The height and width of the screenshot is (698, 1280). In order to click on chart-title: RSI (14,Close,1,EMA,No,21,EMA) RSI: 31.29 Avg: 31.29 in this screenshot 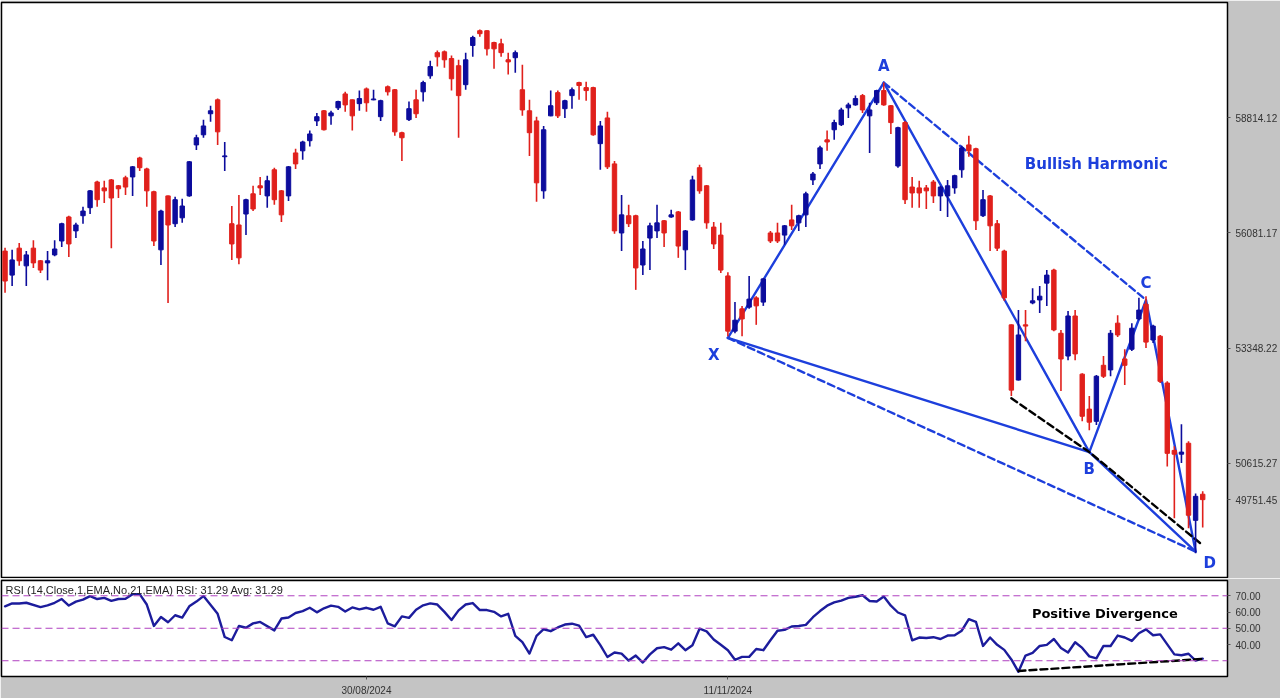, I will do `click(144, 589)`.